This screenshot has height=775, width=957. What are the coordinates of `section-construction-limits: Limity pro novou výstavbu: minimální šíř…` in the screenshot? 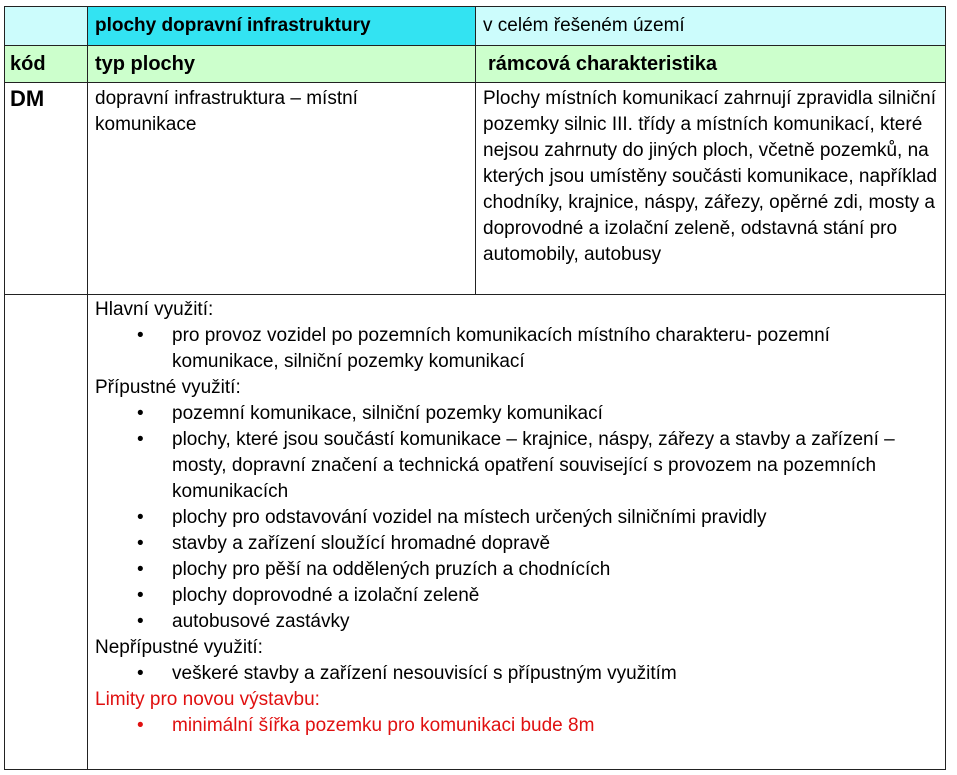 It's located at (516, 713).